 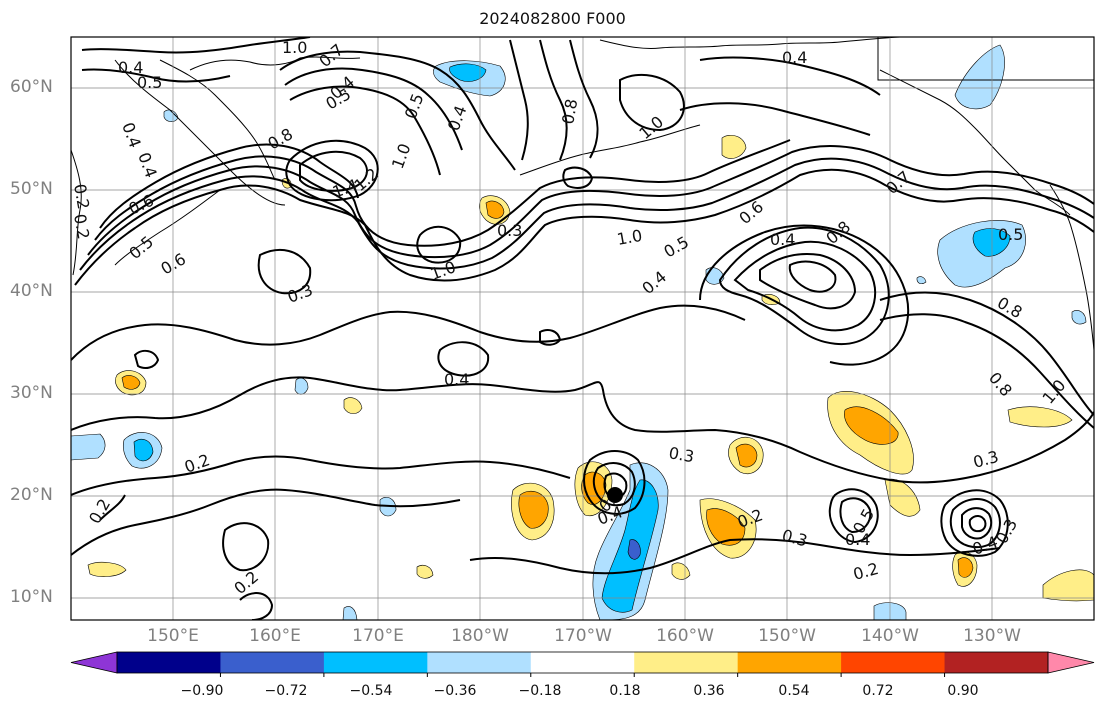 I want to click on map-title: 2024082800 F000, so click(x=552, y=18).